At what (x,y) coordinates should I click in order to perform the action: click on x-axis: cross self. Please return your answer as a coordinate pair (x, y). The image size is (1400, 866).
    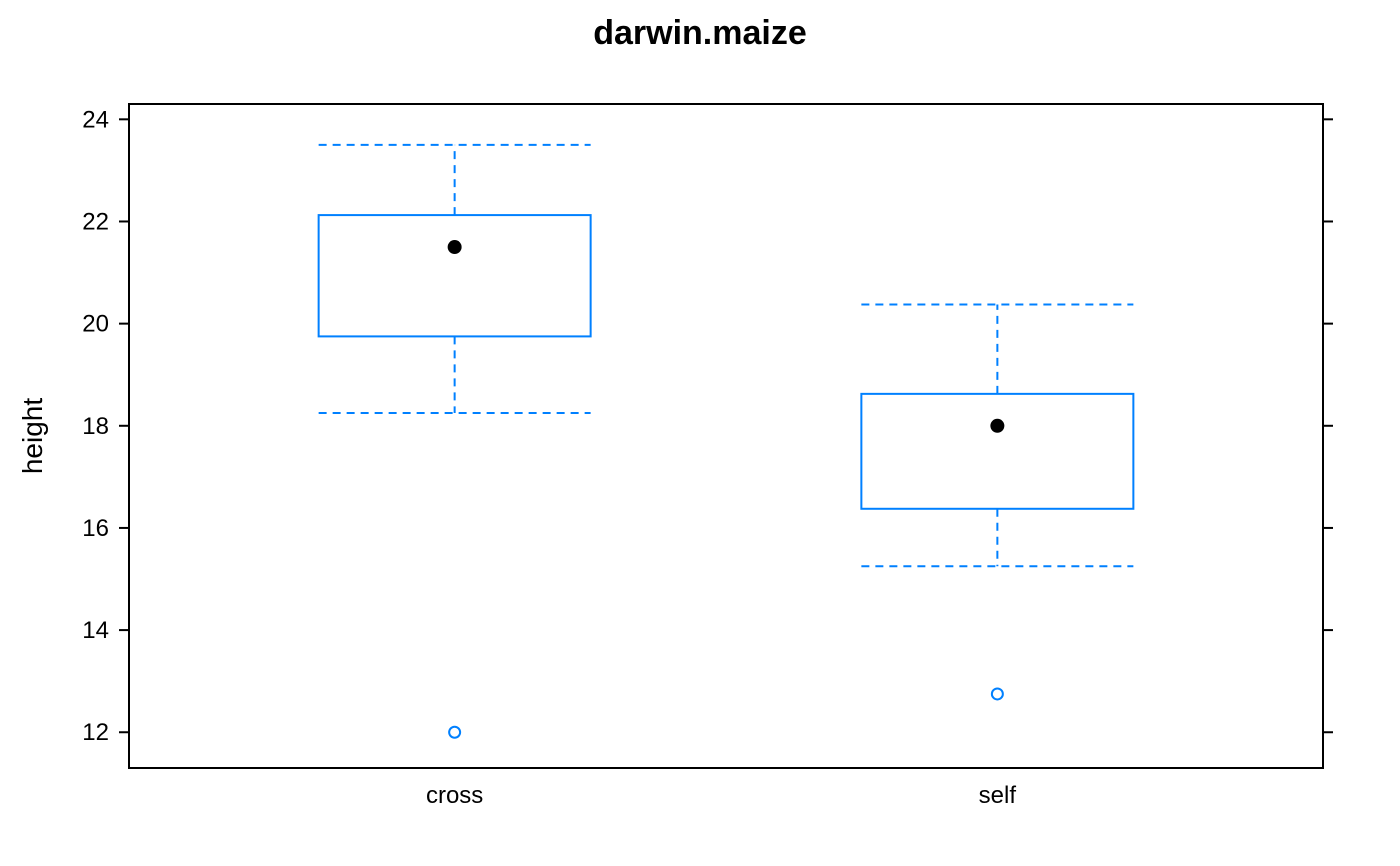
    Looking at the image, I should click on (721, 795).